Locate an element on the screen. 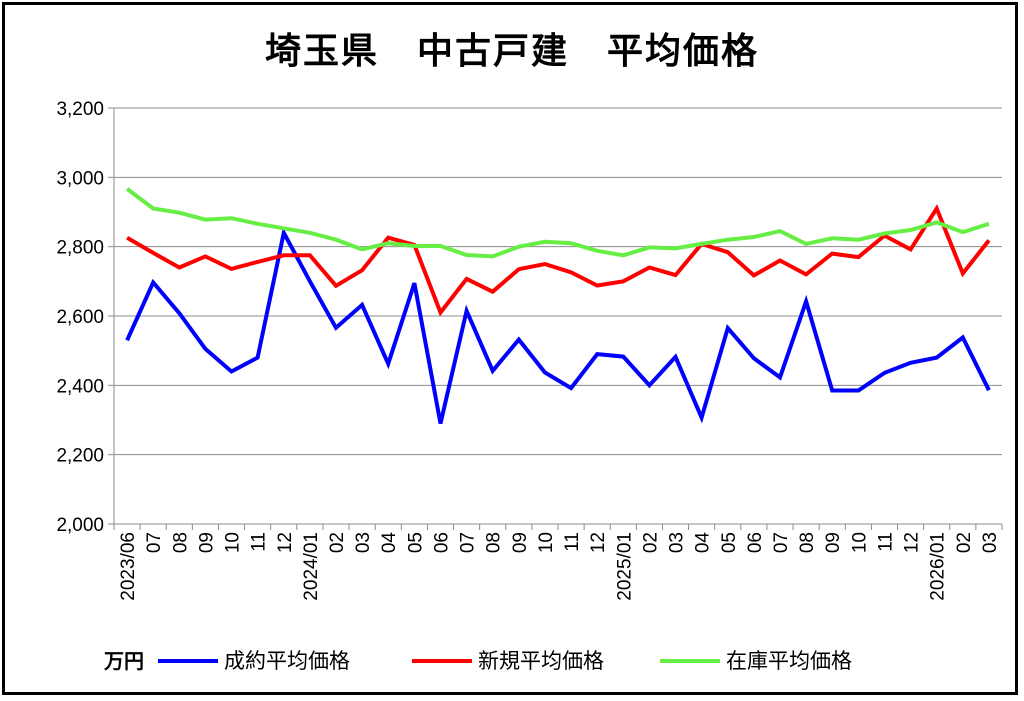  x-tick-label: 2024/01 is located at coordinates (311, 566).